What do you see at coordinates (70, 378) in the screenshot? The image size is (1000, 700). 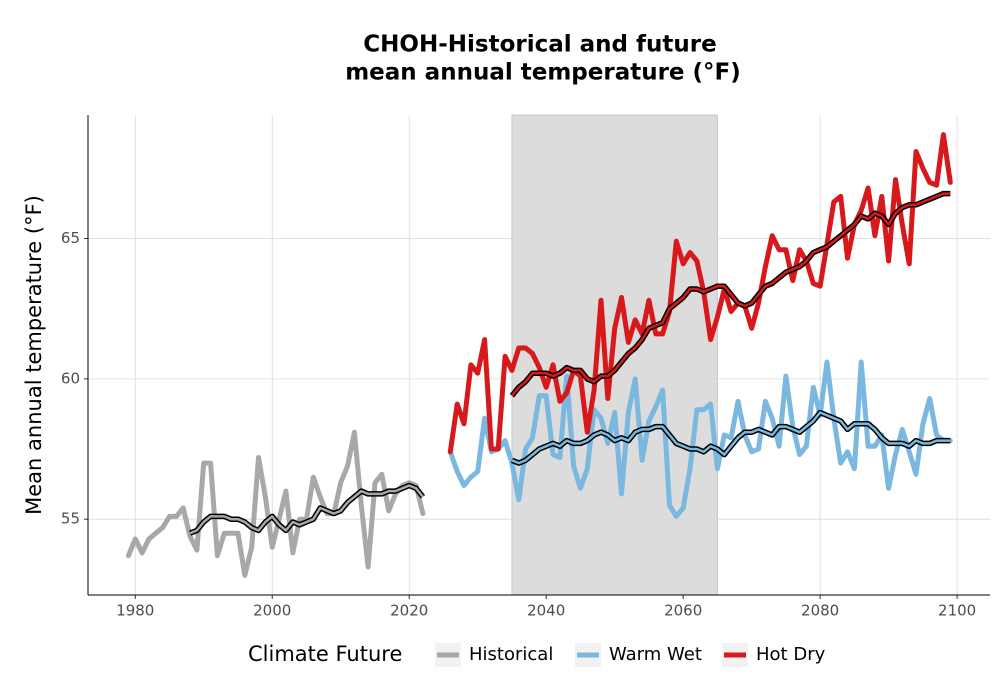 I see `y-tick-label: 60` at bounding box center [70, 378].